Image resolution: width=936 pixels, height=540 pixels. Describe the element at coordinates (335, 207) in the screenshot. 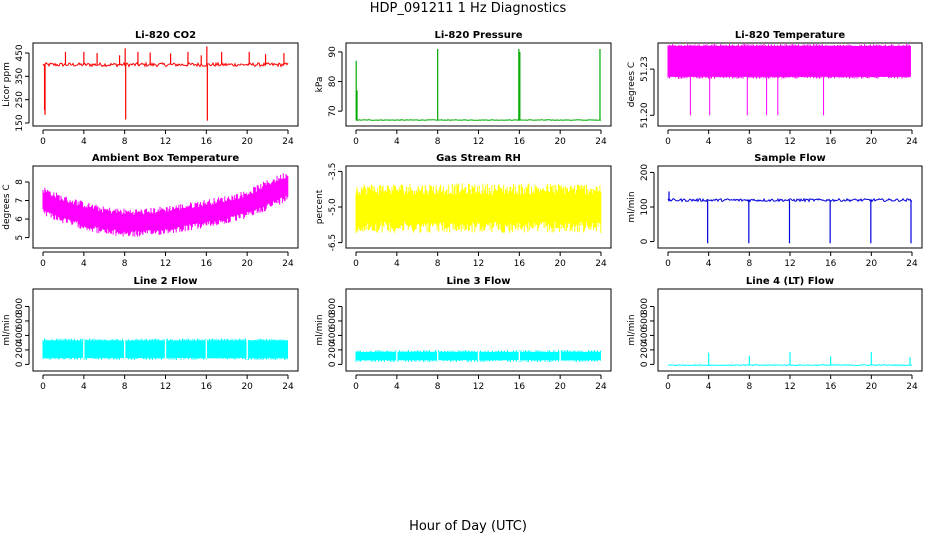

I see `y-axis: -6.5 -5.0 -3.5` at that location.